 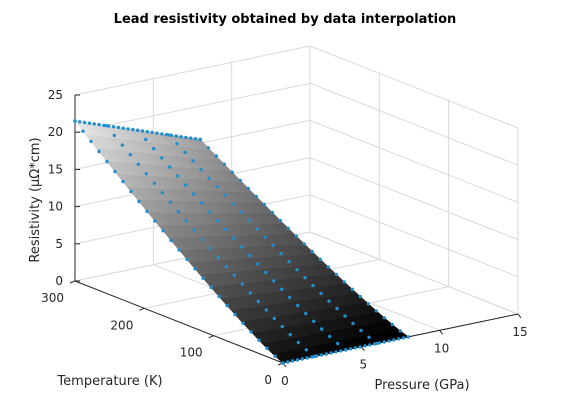 What do you see at coordinates (364, 365) in the screenshot?
I see `x-tick-label: 5` at bounding box center [364, 365].